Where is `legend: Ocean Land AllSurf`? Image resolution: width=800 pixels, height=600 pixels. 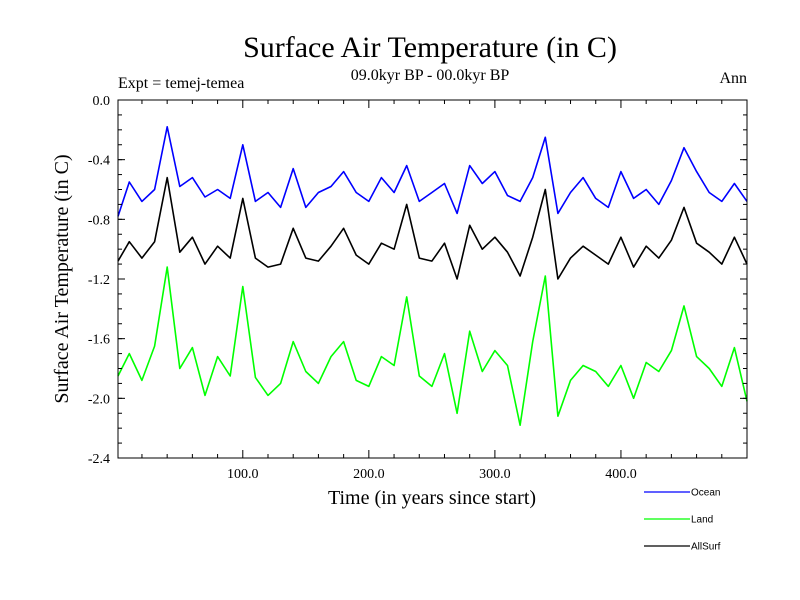
legend: Ocean Land AllSurf is located at coordinates (682, 520).